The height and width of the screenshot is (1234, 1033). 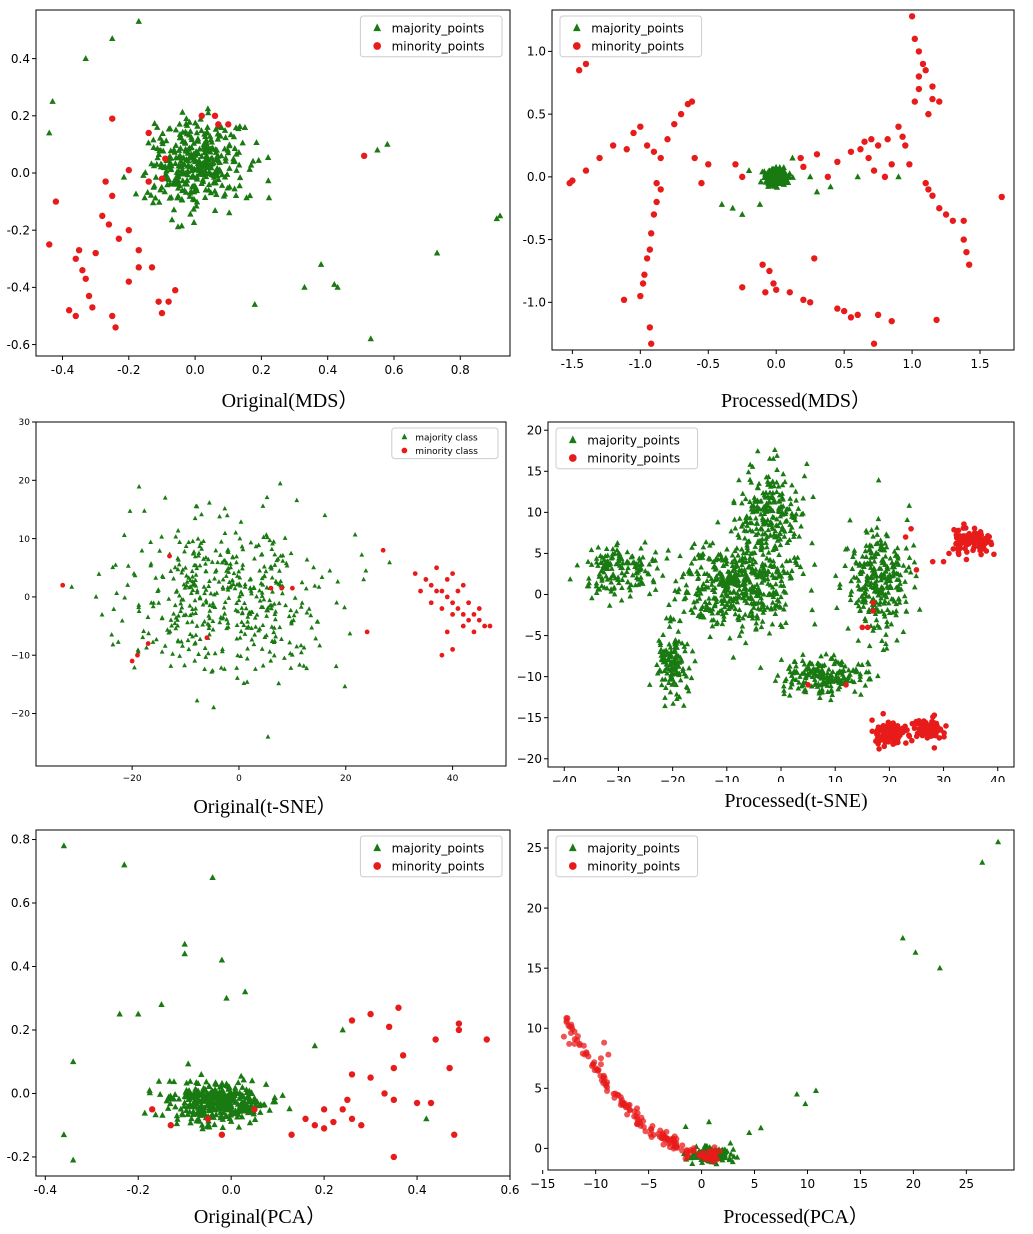 I want to click on x-tick-label: 20, so click(x=913, y=1184).